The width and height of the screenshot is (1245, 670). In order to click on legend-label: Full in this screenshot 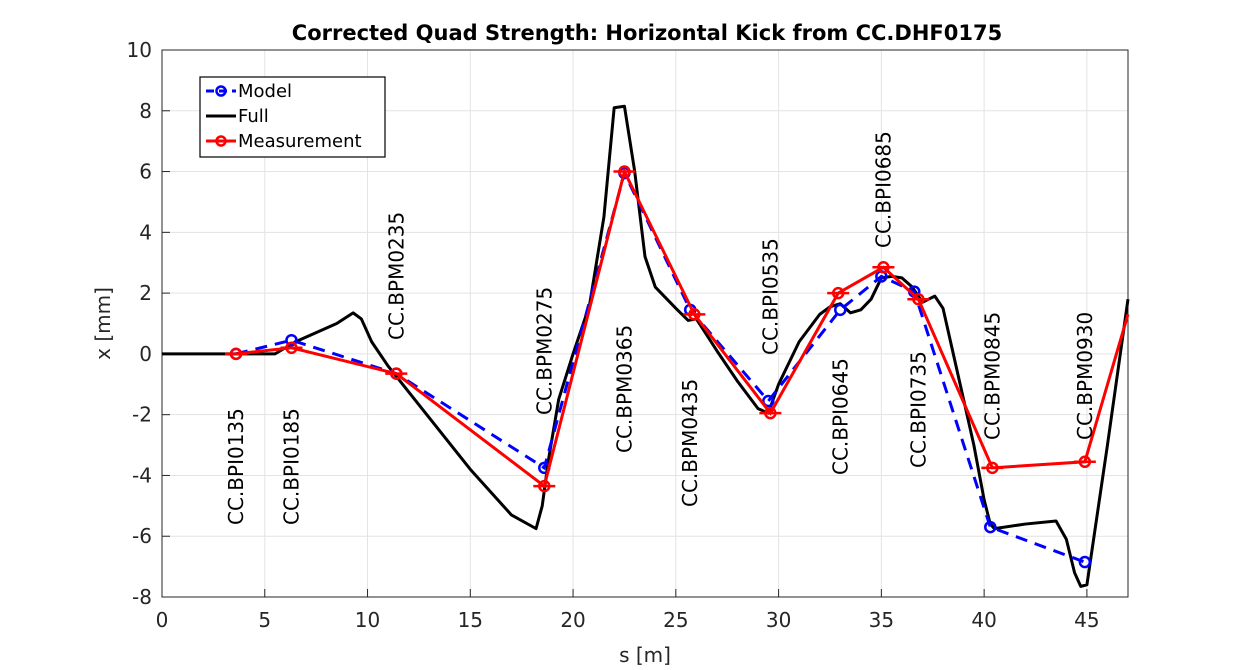, I will do `click(253, 116)`.